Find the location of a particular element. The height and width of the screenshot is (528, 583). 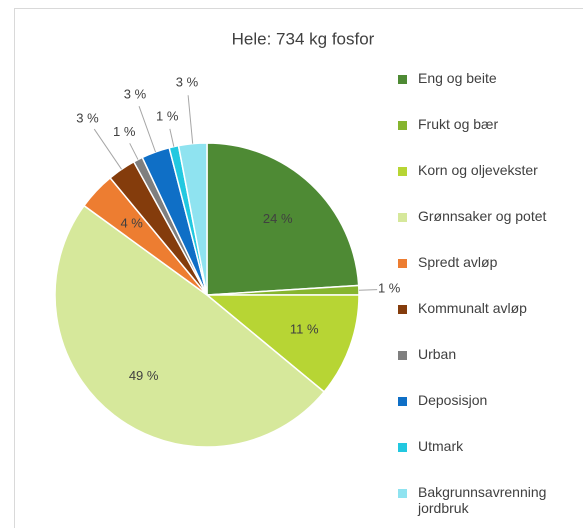

data-label: 11 % is located at coordinates (304, 328).